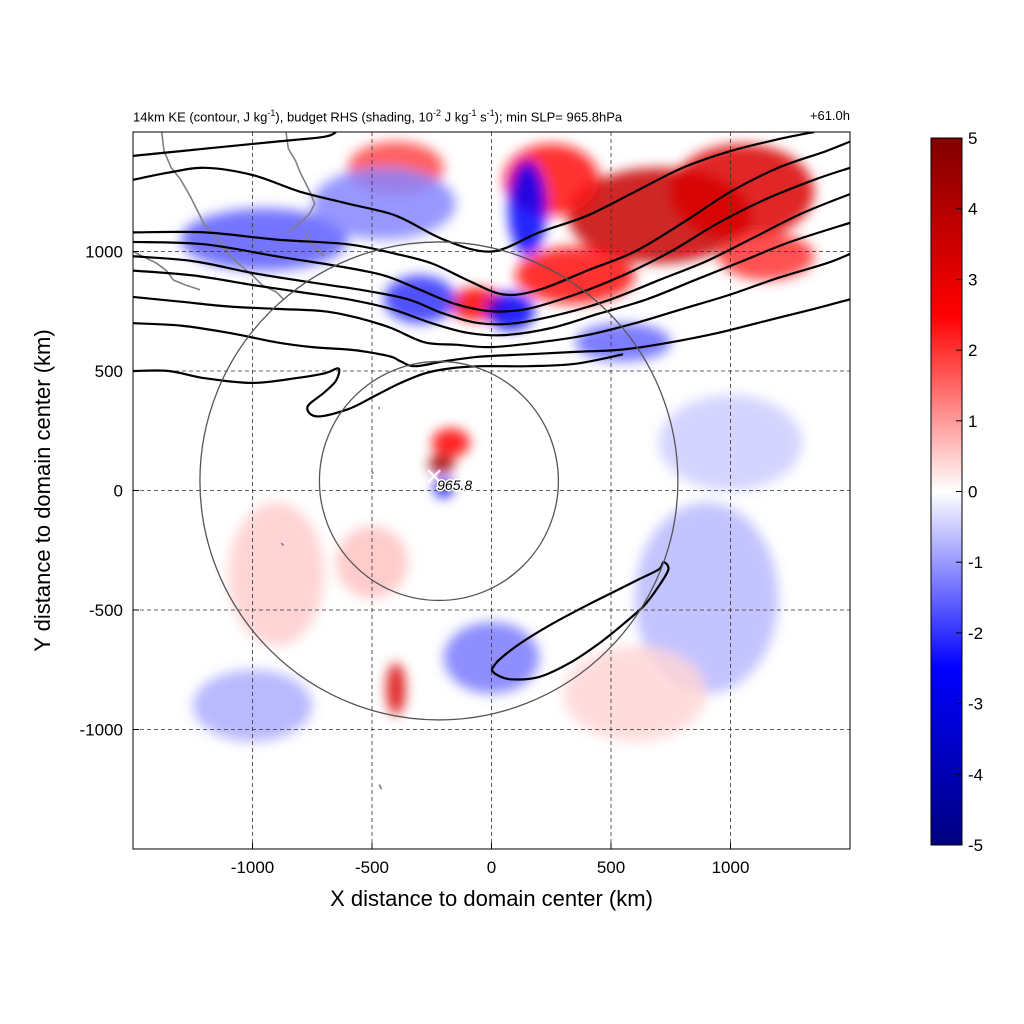 Image resolution: width=1024 pixels, height=1024 pixels. Describe the element at coordinates (975, 633) in the screenshot. I see `colorbar-tick-label--2: -2` at that location.